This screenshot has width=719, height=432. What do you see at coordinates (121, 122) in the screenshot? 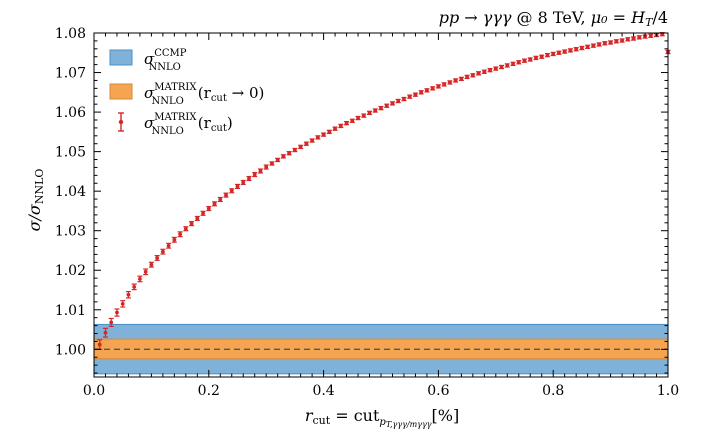
I see `legend-marker-matrix-rcut` at bounding box center [121, 122].